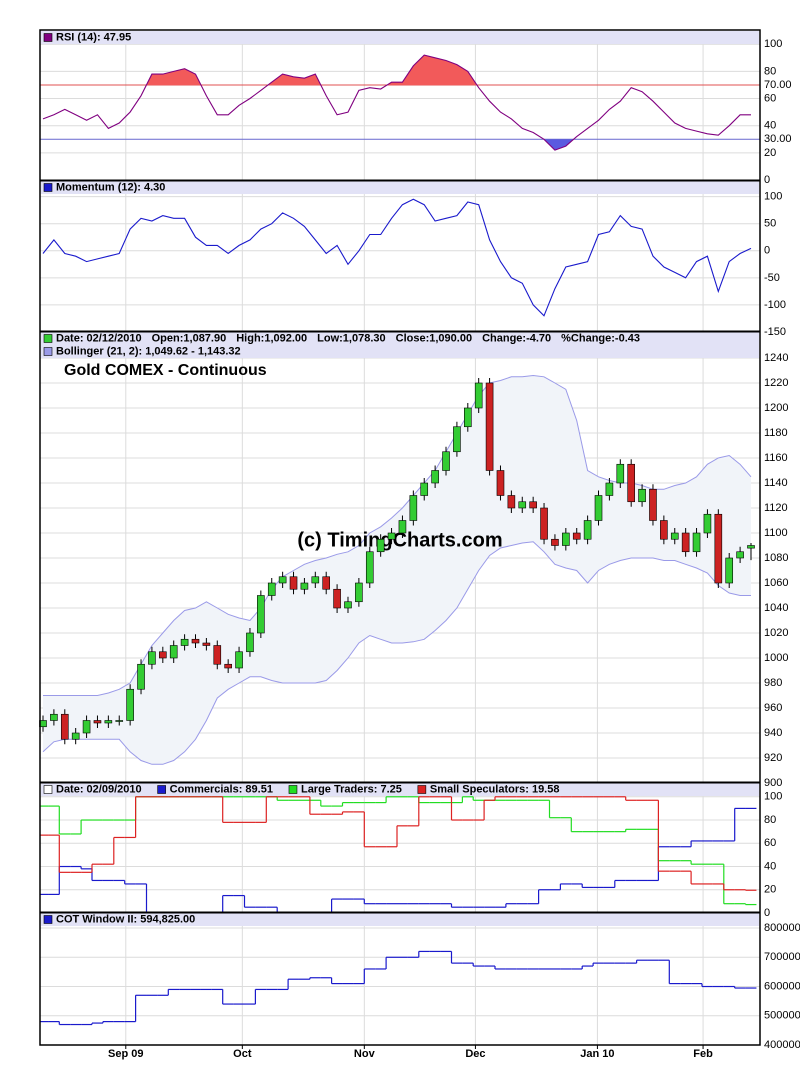  What do you see at coordinates (782, 986) in the screenshot?
I see `y-tick-label: 600000` at bounding box center [782, 986].